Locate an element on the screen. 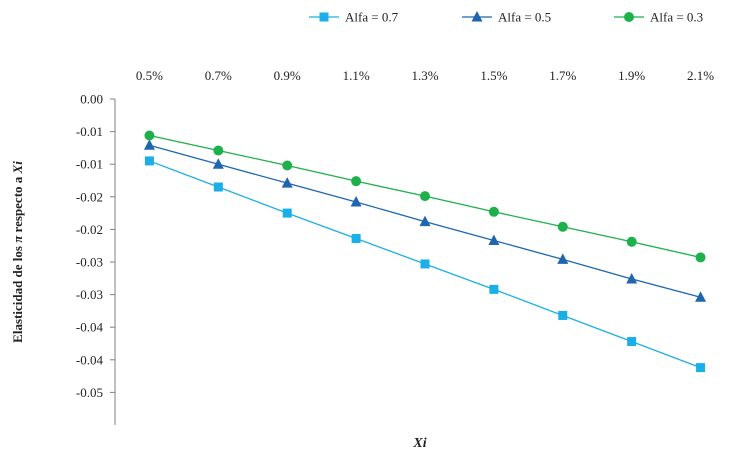 This screenshot has height=453, width=745. legend-item: Alfa = 0.5 is located at coordinates (506, 17).